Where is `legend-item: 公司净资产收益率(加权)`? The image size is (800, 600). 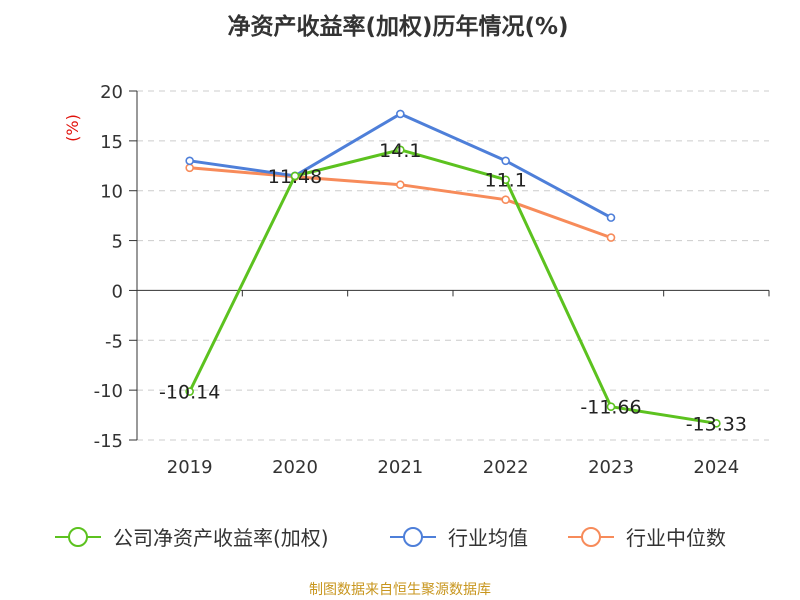 legend-item: 公司净资产收益率(加权) is located at coordinates (192, 538).